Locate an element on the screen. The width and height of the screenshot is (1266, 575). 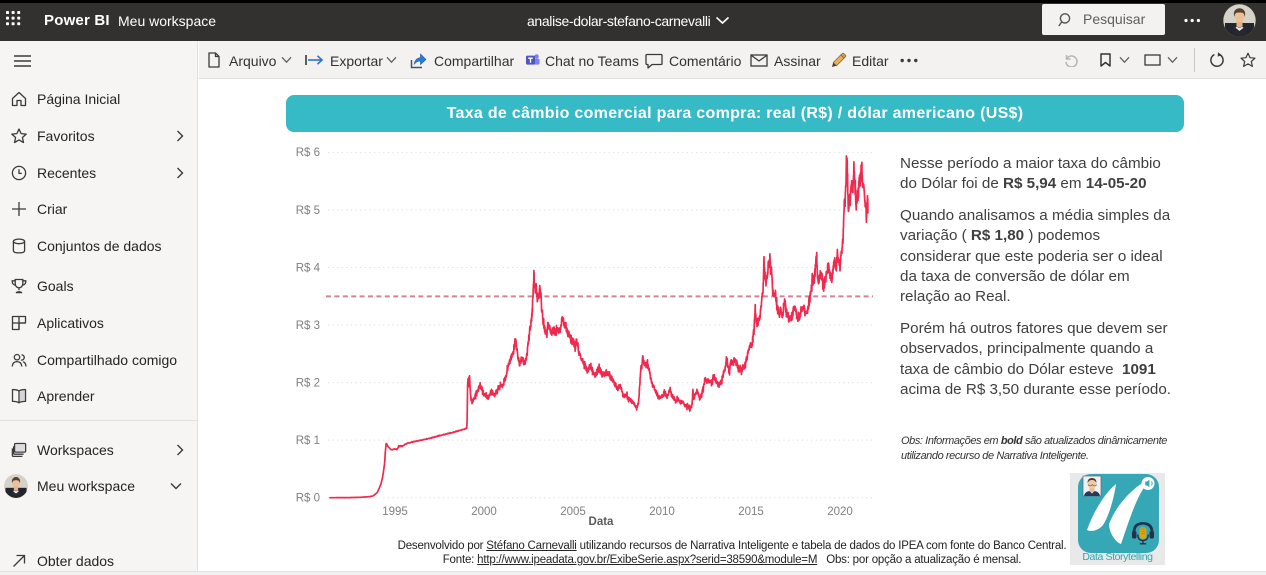
svg-text: R$ 6 is located at coordinates (308, 153).